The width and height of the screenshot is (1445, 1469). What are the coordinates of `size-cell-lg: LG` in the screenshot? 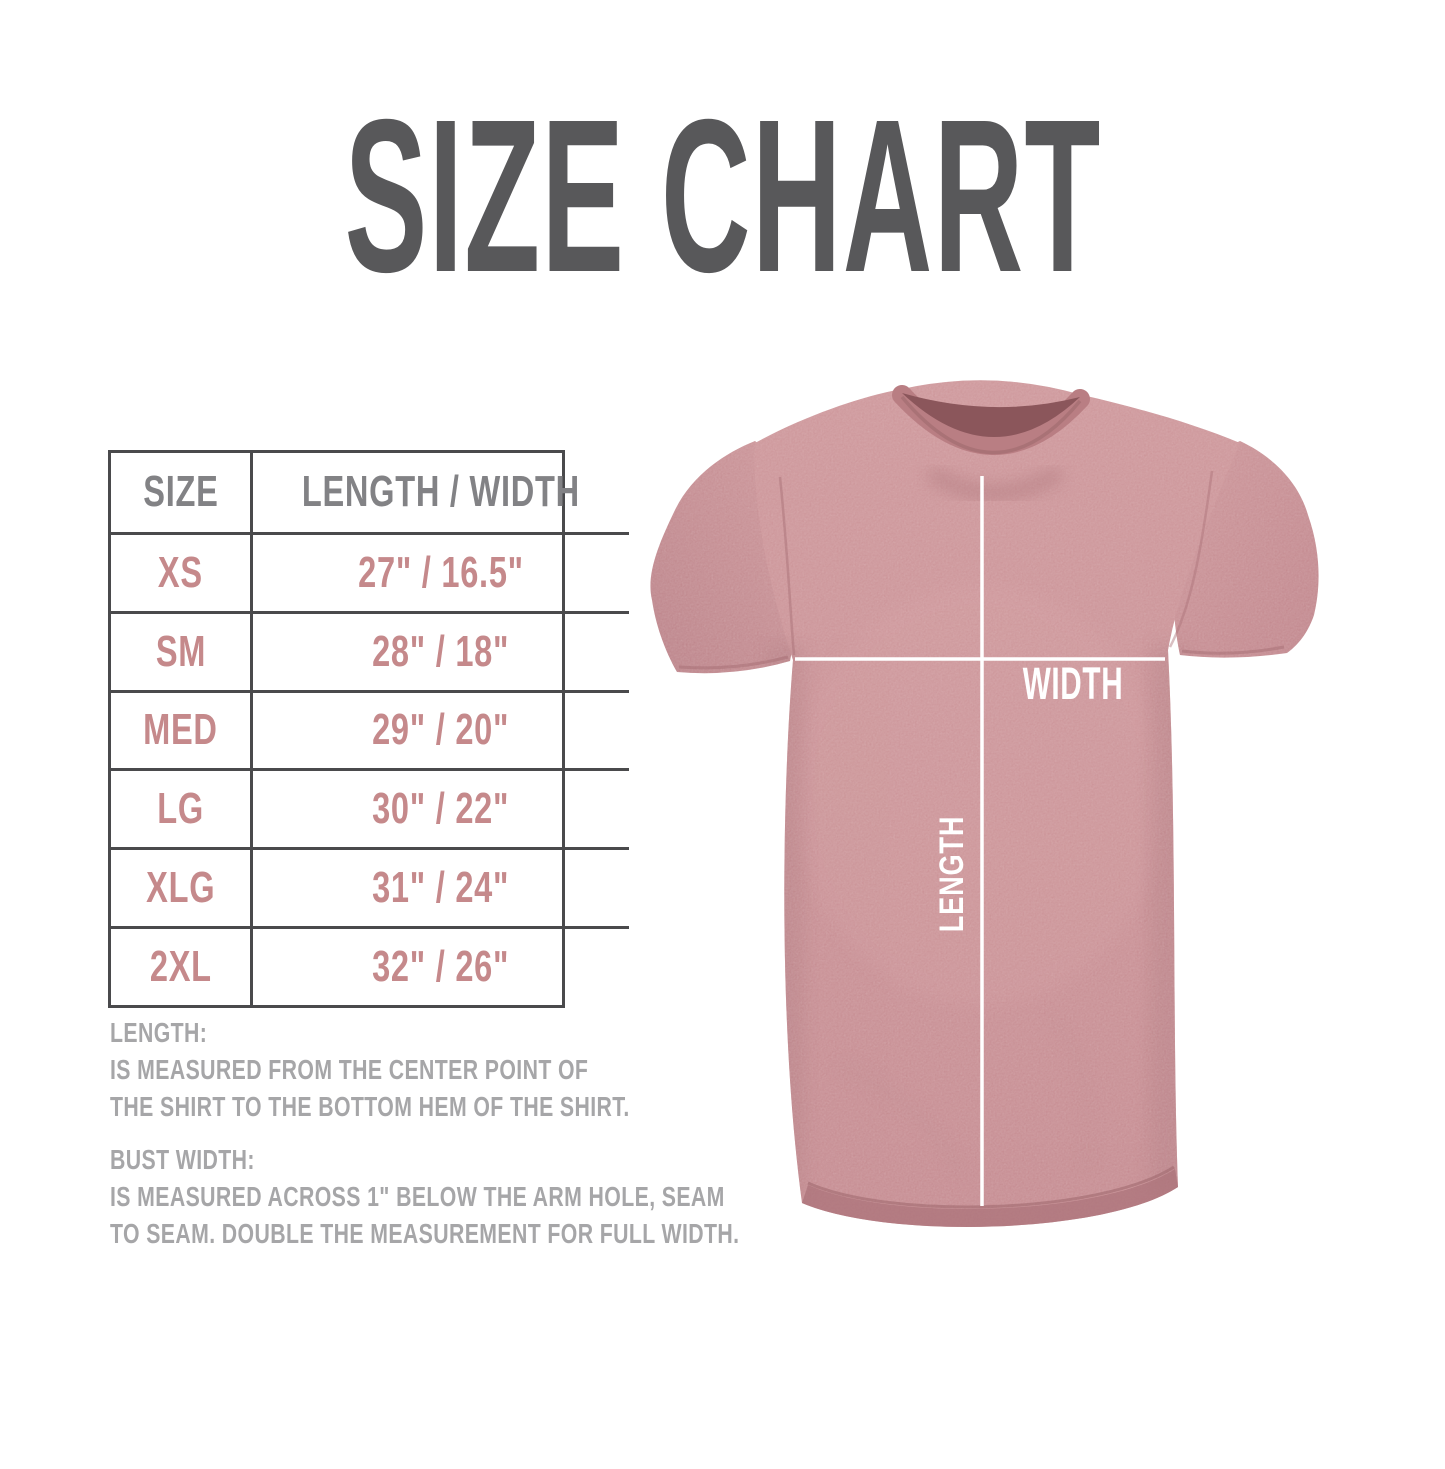 It's located at (180, 807).